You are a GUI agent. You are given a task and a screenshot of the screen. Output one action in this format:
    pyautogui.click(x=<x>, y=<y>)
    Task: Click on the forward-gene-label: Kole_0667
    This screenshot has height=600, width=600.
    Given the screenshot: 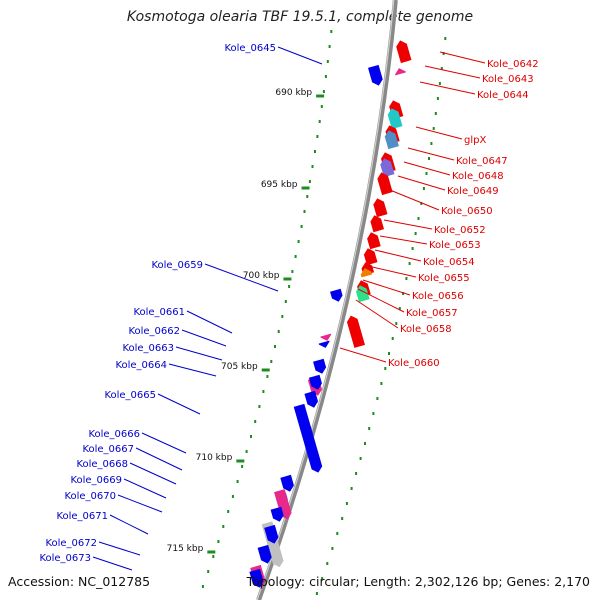 What is the action you would take?
    pyautogui.click(x=108, y=449)
    